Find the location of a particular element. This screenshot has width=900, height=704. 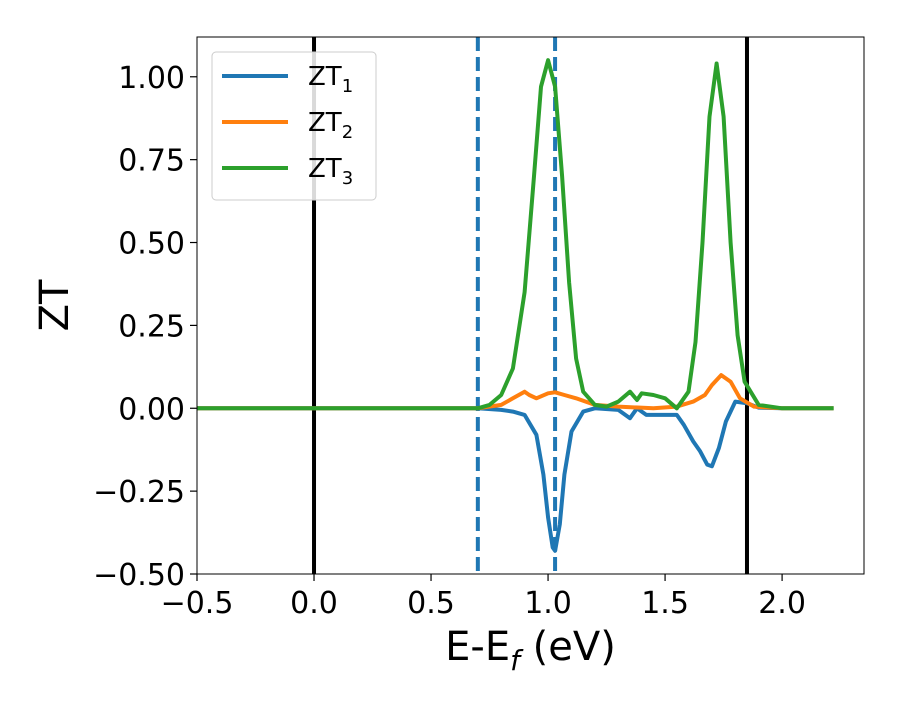

y-tick-label: 0.50 is located at coordinates (151, 244).